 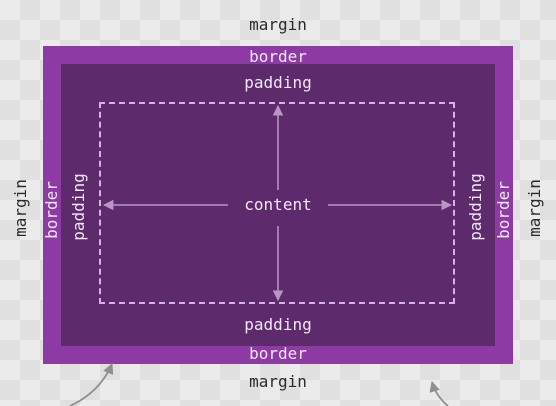 I want to click on border-label-left: border, so click(x=51, y=210).